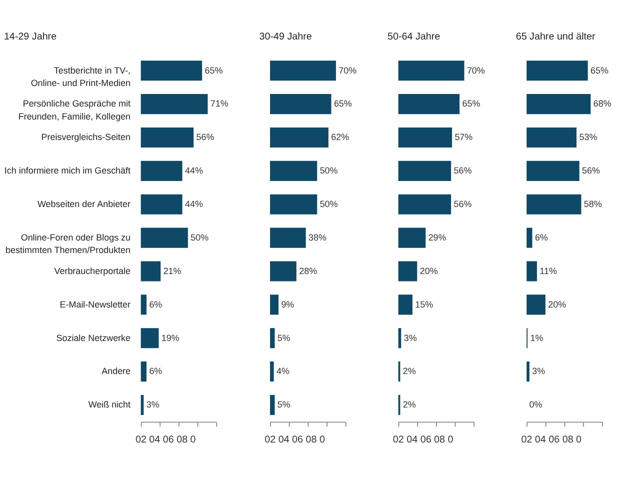 The height and width of the screenshot is (497, 619). Describe the element at coordinates (588, 137) in the screenshot. I see `data-label: 53%` at that location.